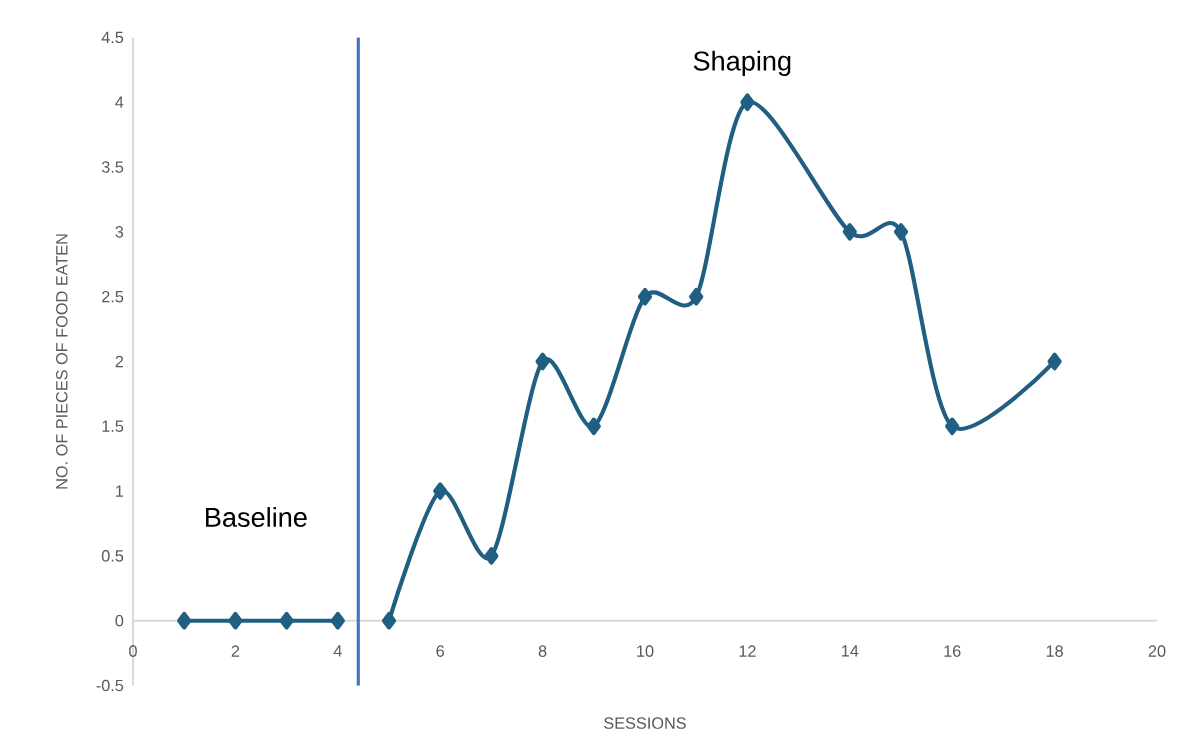 This screenshot has height=744, width=1177. What do you see at coordinates (542, 651) in the screenshot?
I see `x-tick-label: 8` at bounding box center [542, 651].